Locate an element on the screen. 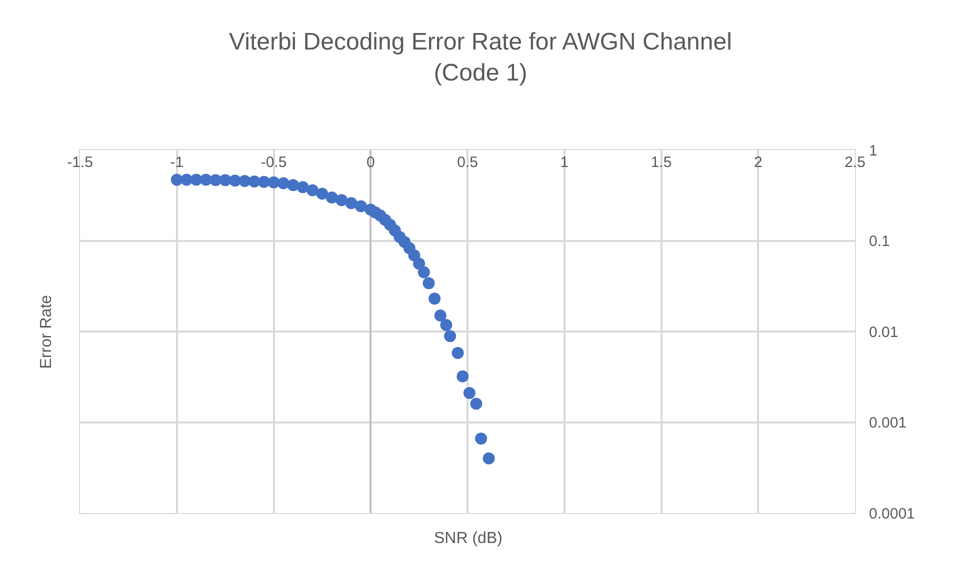 This screenshot has height=580, width=961. x-tick-label: 1 is located at coordinates (564, 162).